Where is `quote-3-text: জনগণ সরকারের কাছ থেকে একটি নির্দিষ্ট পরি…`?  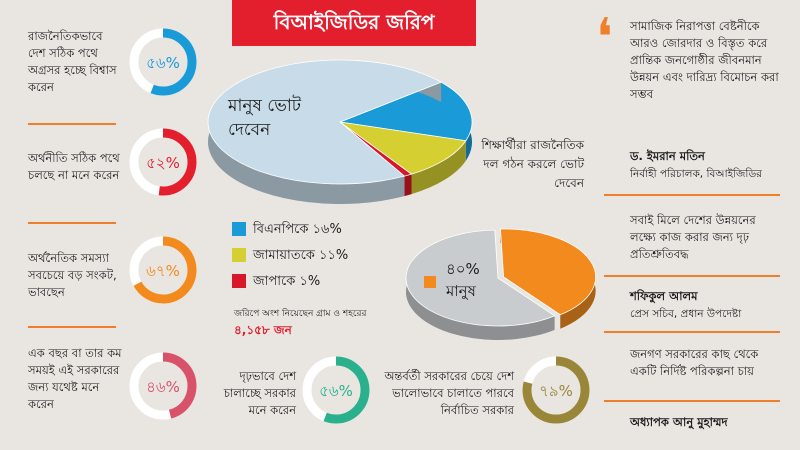 quote-3-text: জনগণ সরকারের কাছ থেকে একটি নির্দিষ্ট পরি… is located at coordinates (694, 362).